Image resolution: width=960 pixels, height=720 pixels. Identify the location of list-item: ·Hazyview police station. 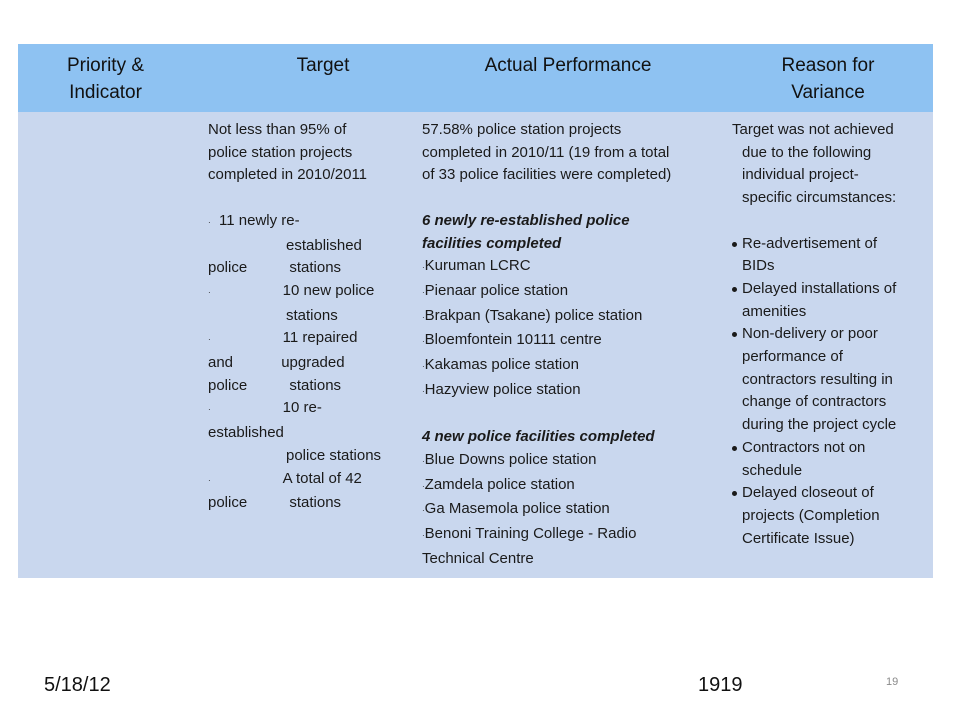
(501, 389).